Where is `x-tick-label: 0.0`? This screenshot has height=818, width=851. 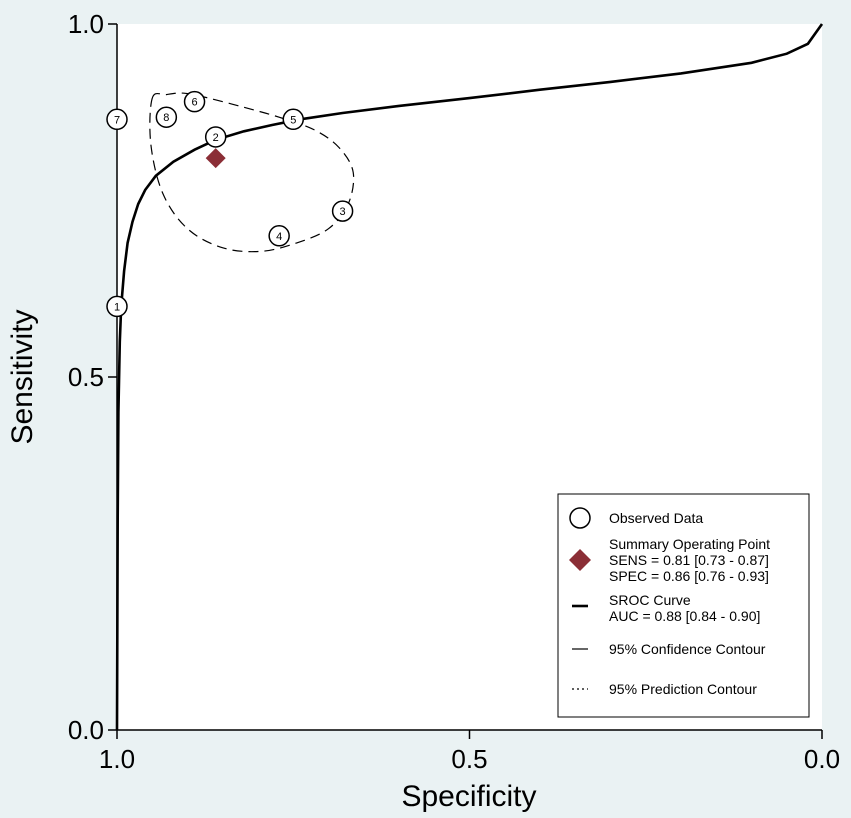
x-tick-label: 0.0 is located at coordinates (822, 759).